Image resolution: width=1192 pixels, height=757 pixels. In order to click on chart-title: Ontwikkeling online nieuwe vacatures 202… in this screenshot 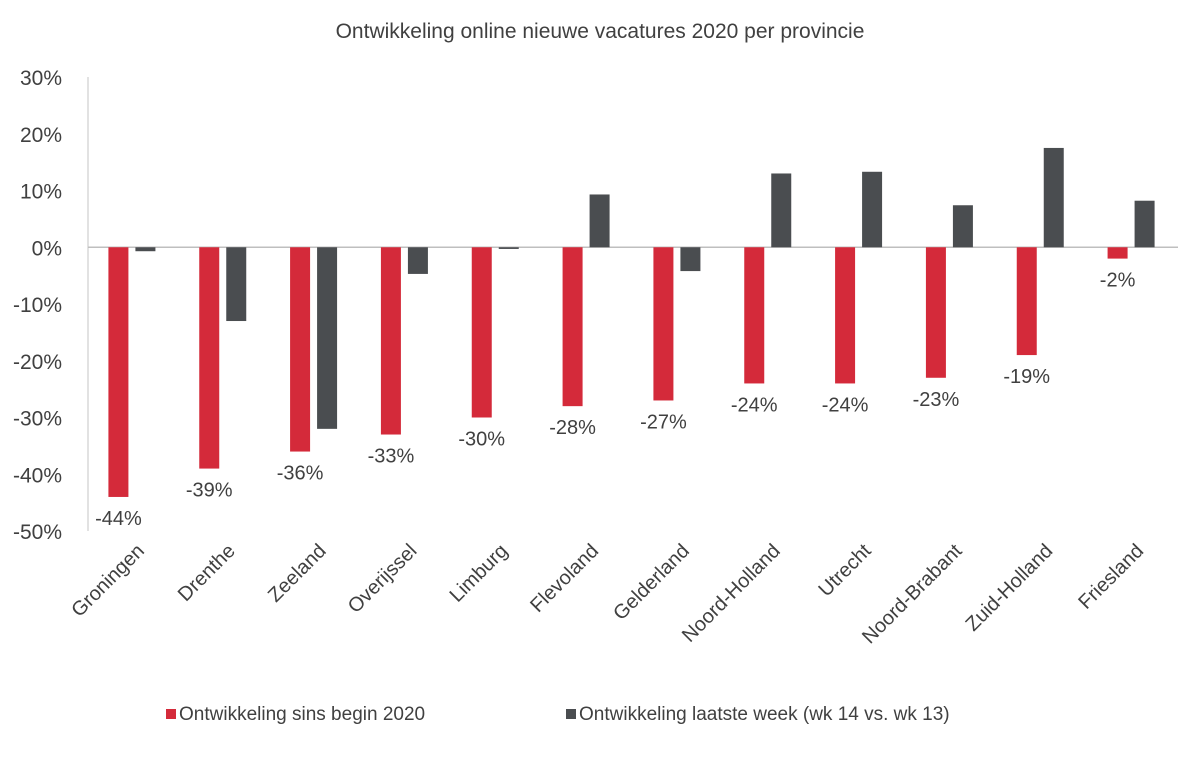, I will do `click(600, 31)`.